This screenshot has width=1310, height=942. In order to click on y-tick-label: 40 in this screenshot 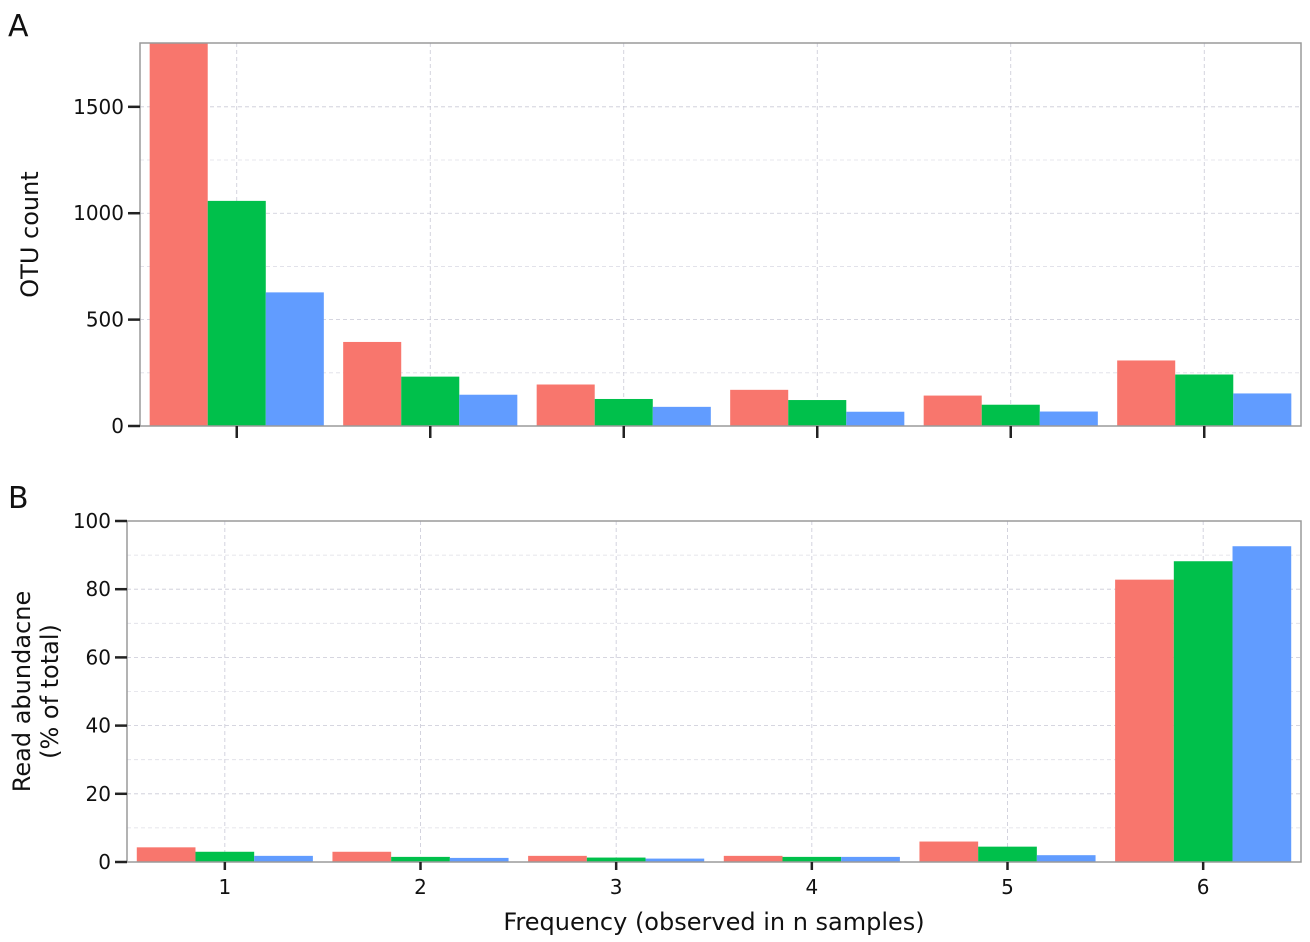, I will do `click(98, 726)`.